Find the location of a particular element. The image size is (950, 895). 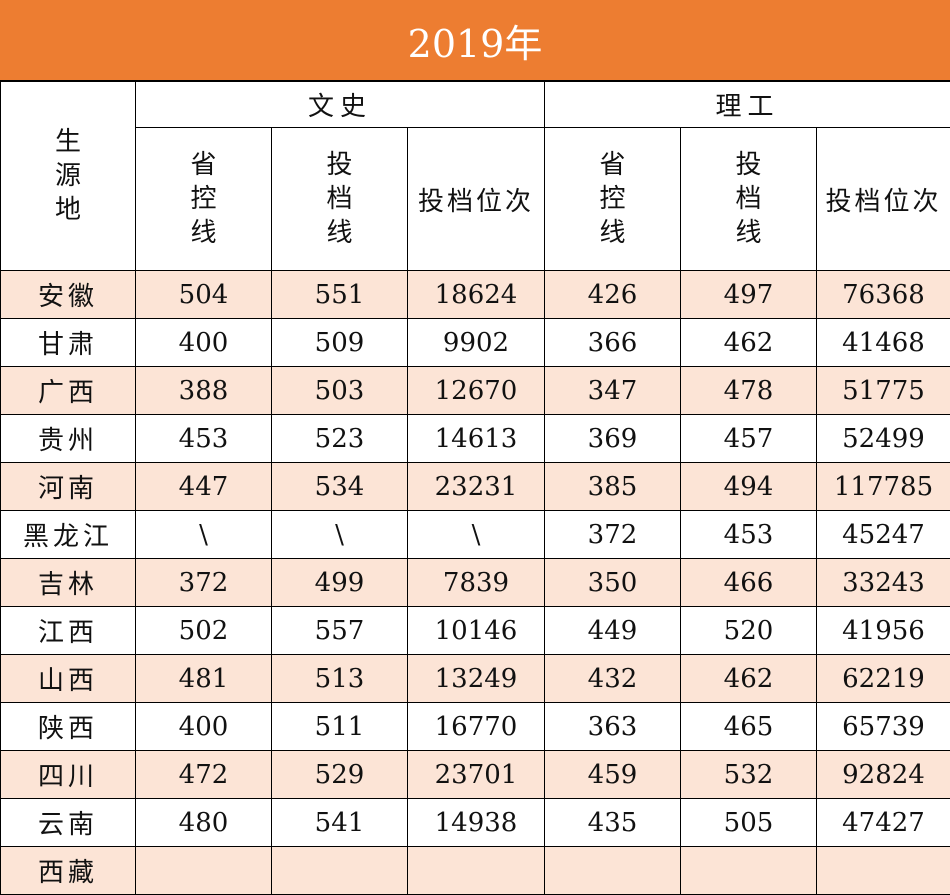

header-col-wen-provincial-line: 省控线 is located at coordinates (204, 199).